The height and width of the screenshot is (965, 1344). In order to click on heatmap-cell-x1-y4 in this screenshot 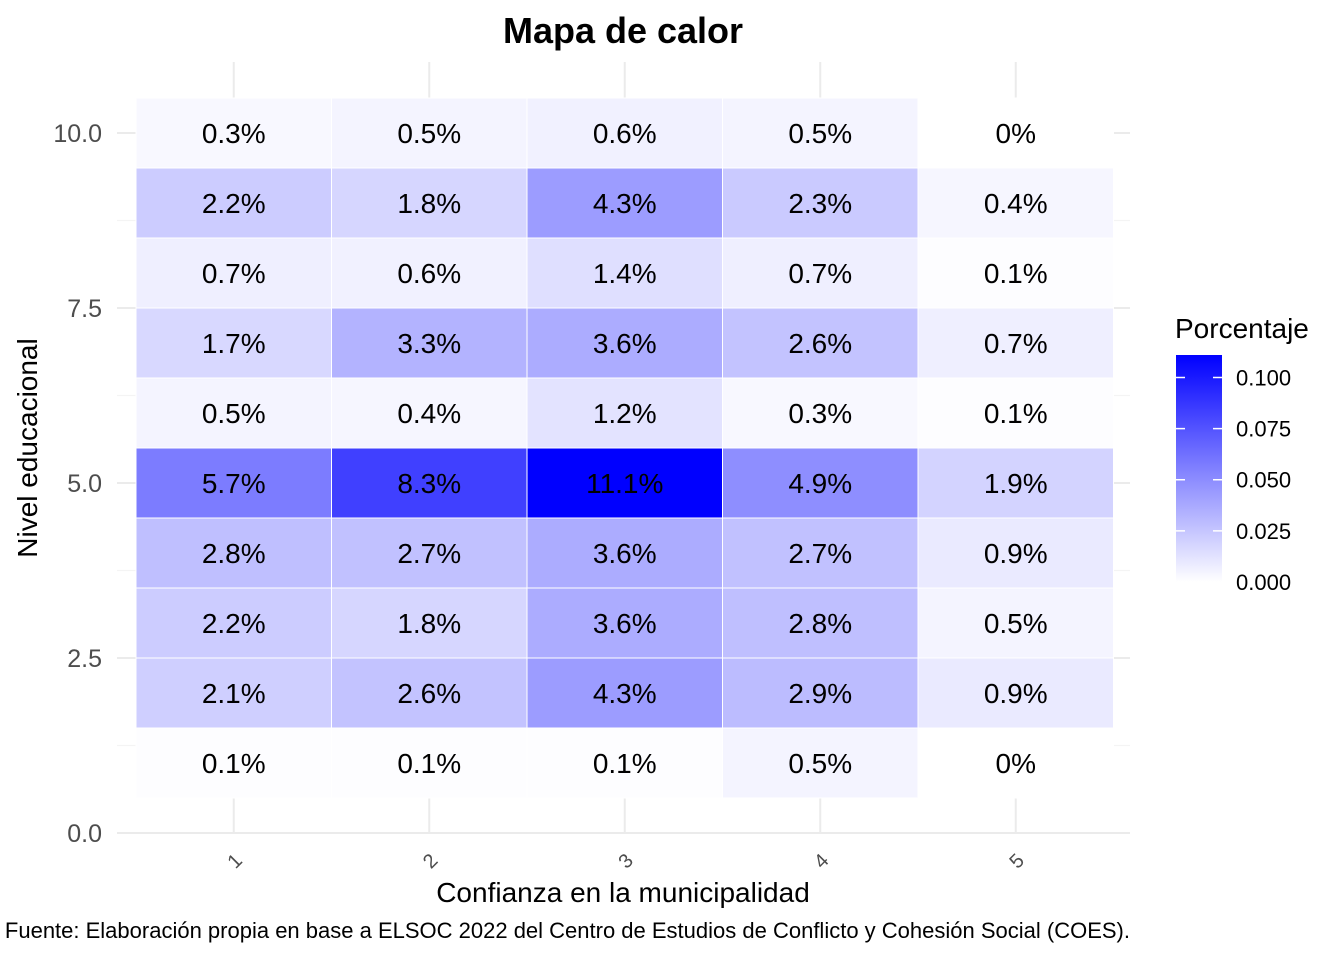, I will do `click(233, 553)`.